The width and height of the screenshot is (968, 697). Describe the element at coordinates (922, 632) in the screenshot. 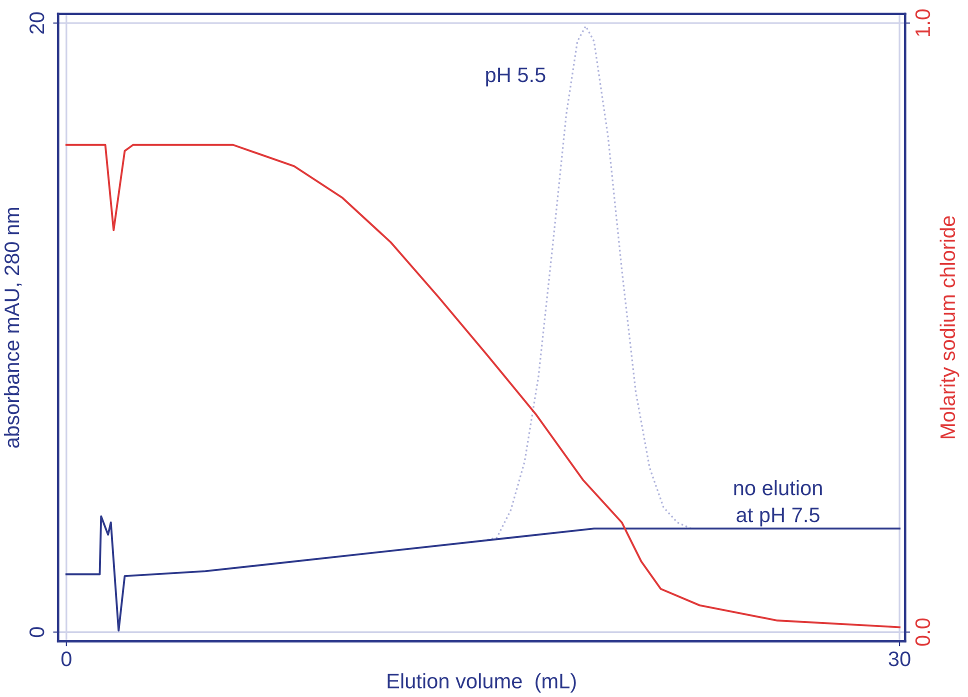

I see `y2-tick-label: 0.0` at that location.